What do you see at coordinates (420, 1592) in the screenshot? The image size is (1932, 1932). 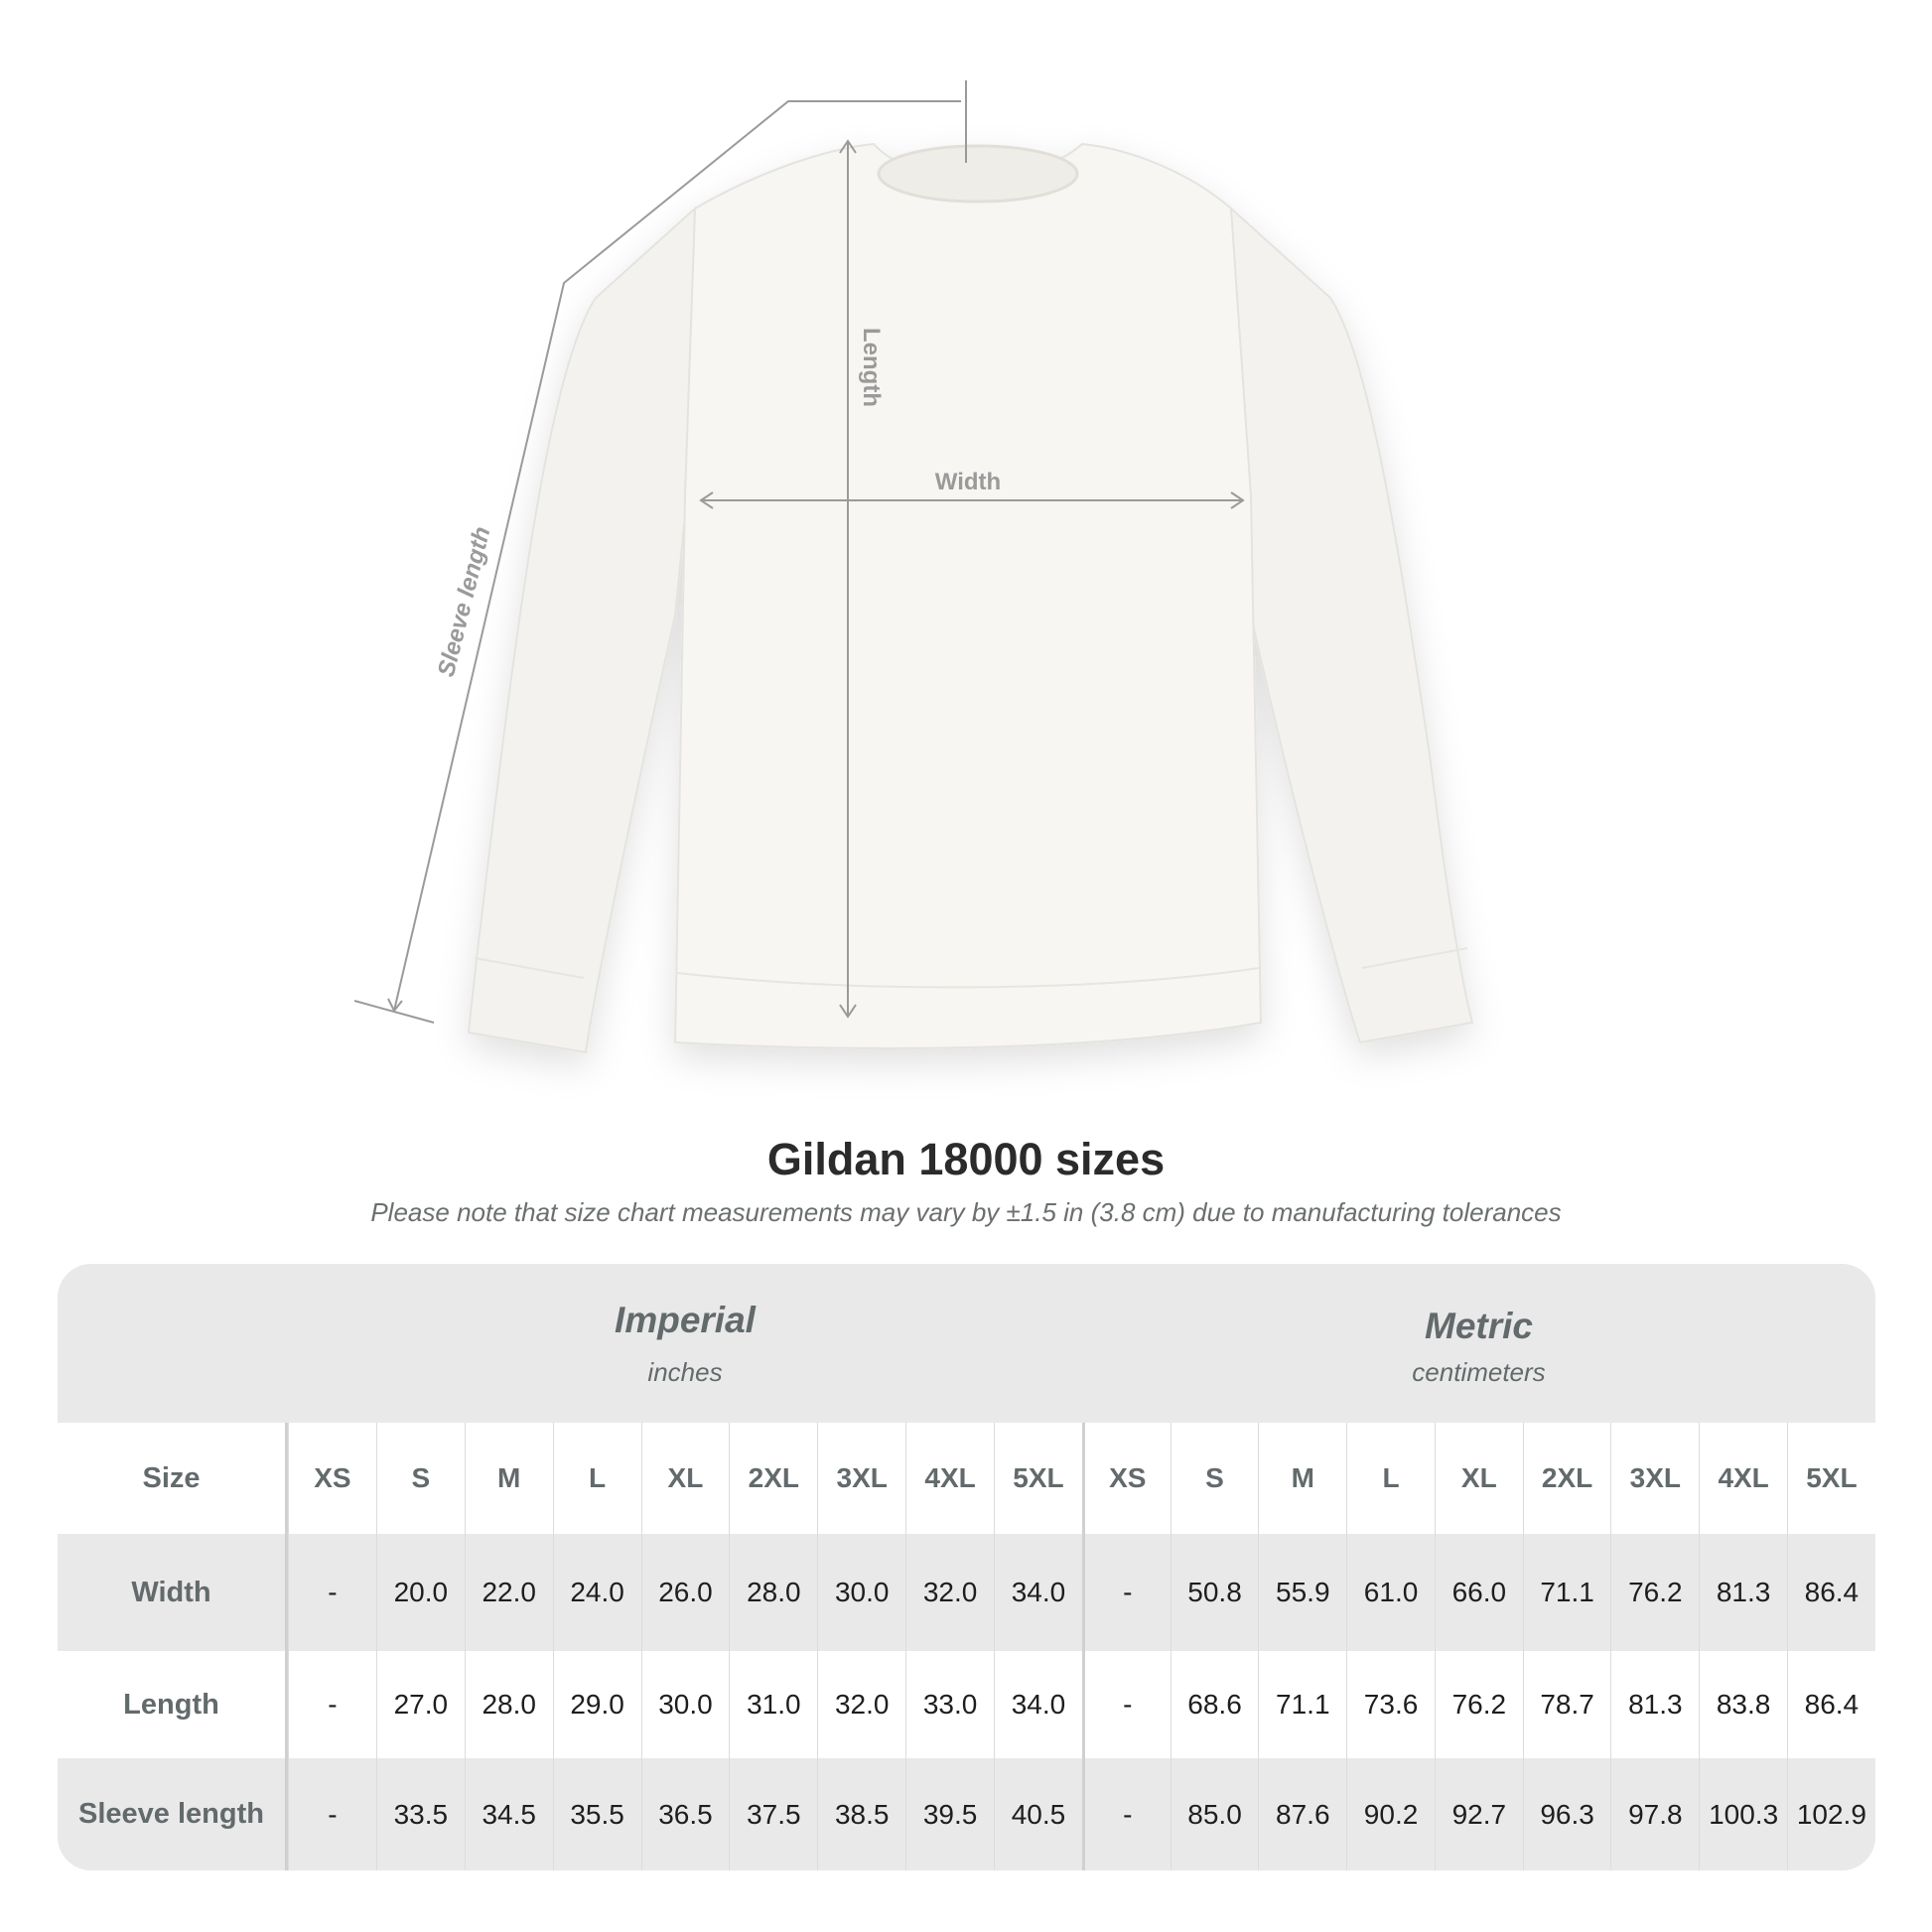 I see `imperial-value: 20.0` at bounding box center [420, 1592].